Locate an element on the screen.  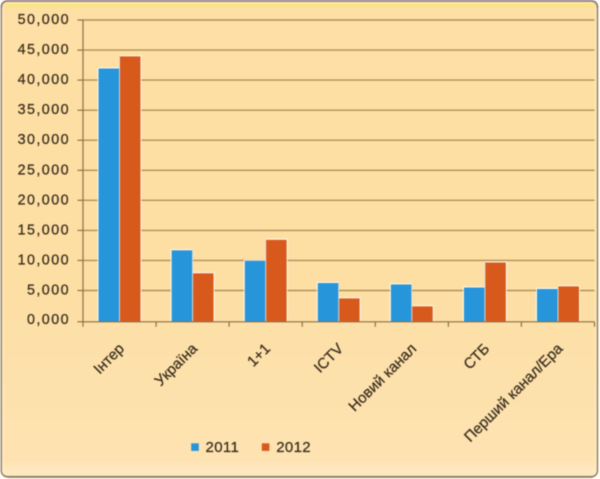
svg-text: 5,000 is located at coordinates (48, 291).